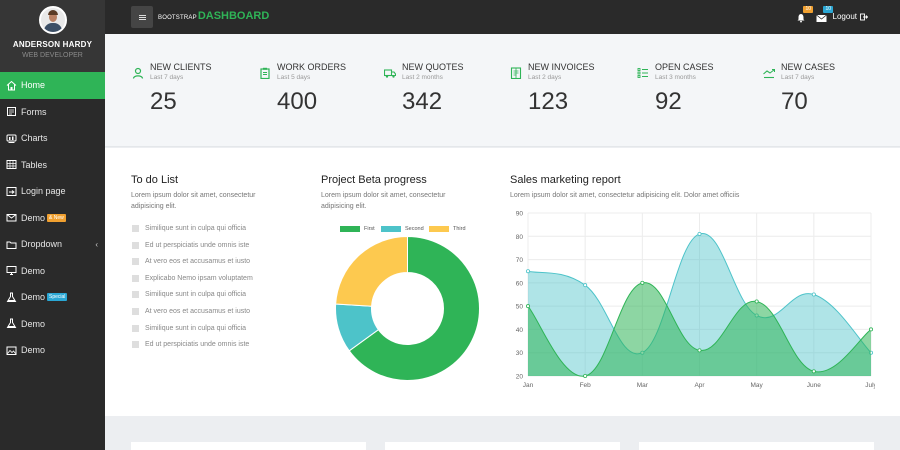 This screenshot has width=900, height=450. What do you see at coordinates (42, 244) in the screenshot?
I see `sidebar-item-label: Dropdown` at bounding box center [42, 244].